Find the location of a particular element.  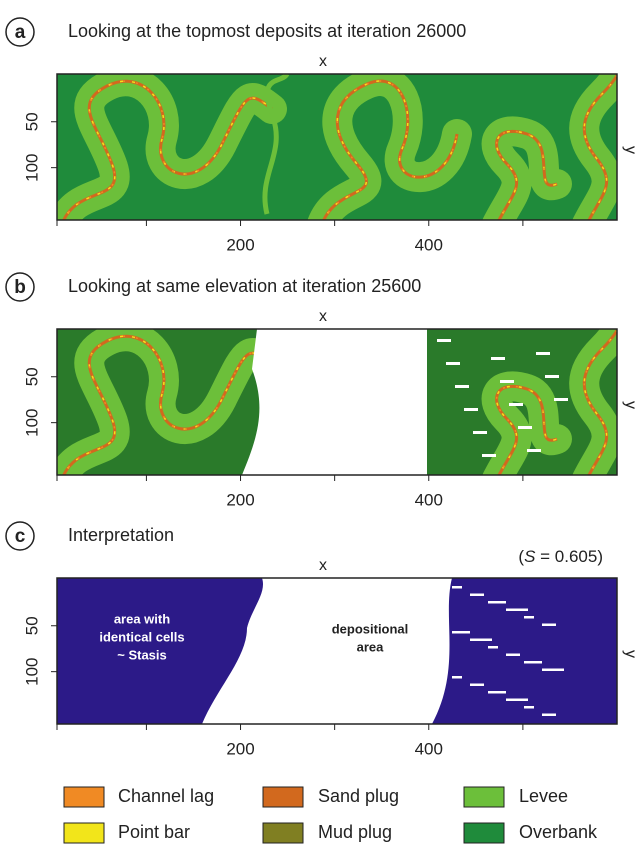

legend-label: Levee is located at coordinates (543, 796).